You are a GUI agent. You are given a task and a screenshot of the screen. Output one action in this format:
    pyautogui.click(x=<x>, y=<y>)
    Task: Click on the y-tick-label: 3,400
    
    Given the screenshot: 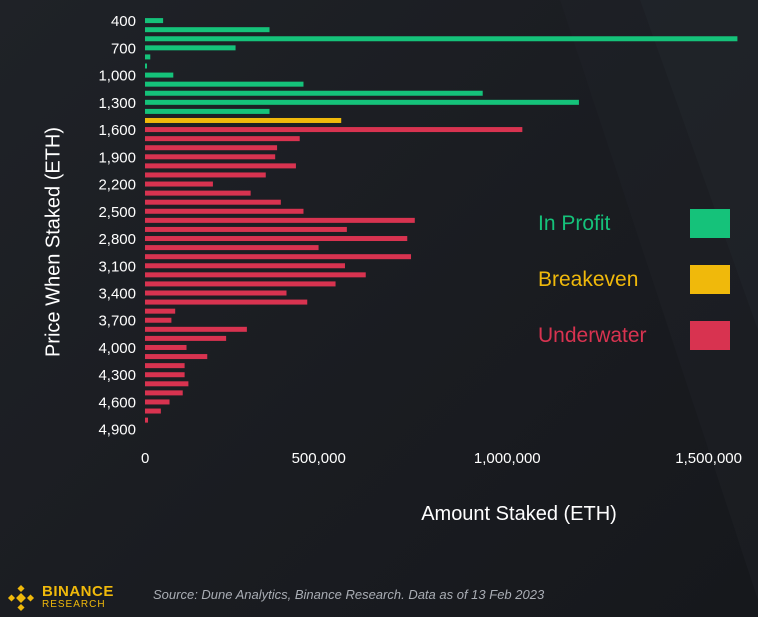 What is the action you would take?
    pyautogui.click(x=117, y=294)
    